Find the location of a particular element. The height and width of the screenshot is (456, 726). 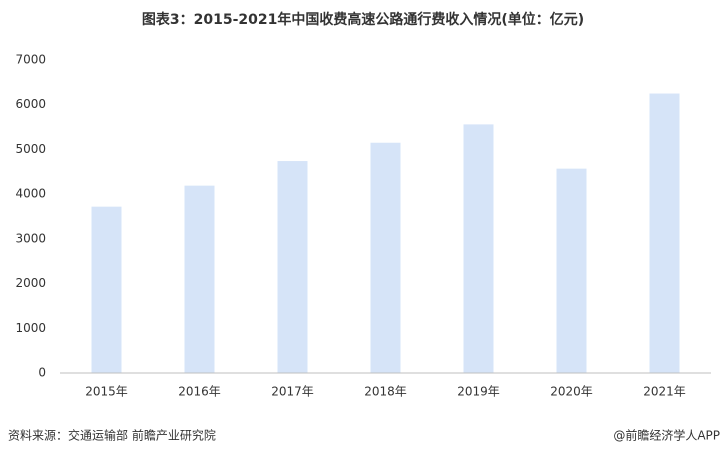

x-tick-label: 2017年 is located at coordinates (292, 392).